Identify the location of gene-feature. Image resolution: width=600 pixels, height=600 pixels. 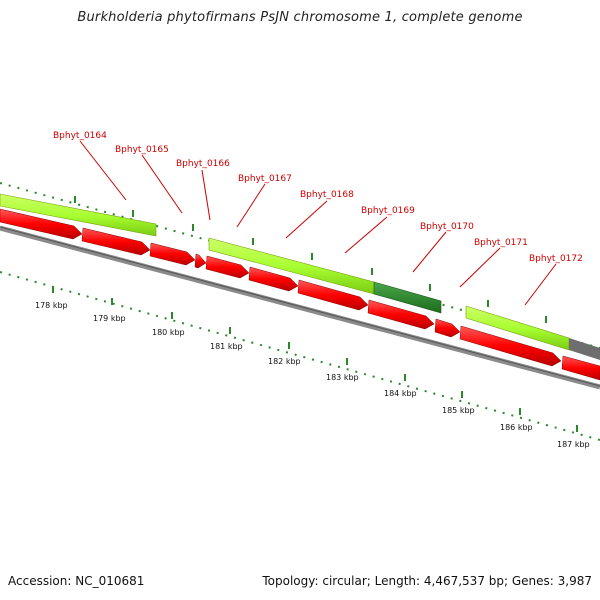
(78, 215).